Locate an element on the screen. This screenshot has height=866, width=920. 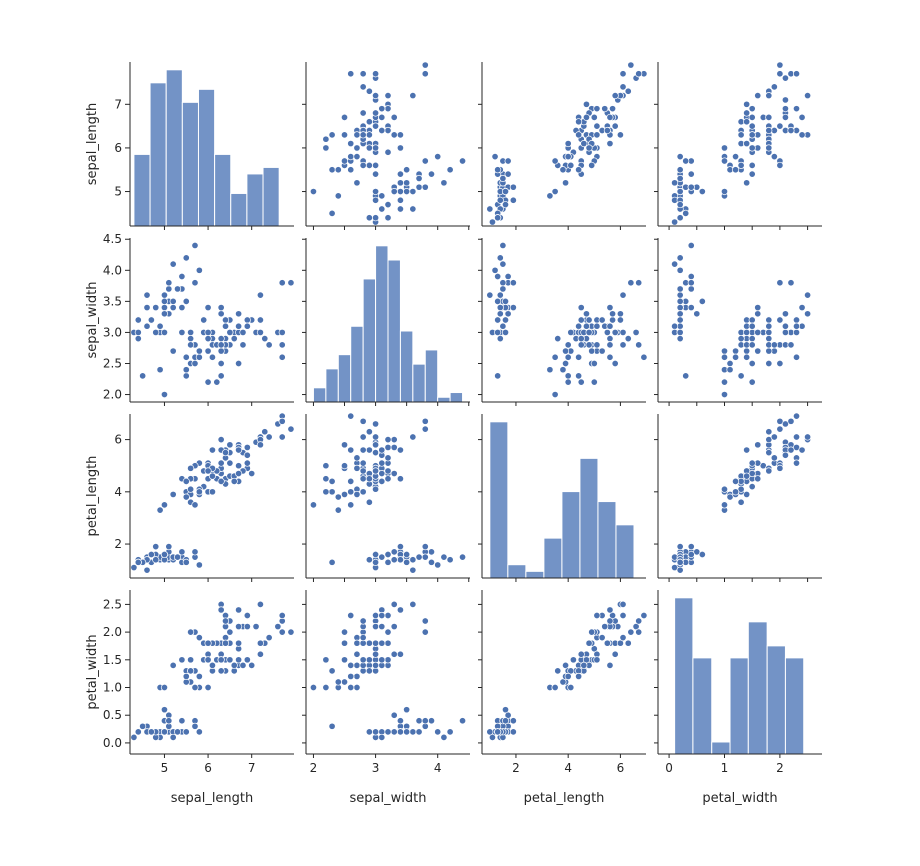
y-tick-label-petal_width-3: 1.5 is located at coordinates (112, 660).